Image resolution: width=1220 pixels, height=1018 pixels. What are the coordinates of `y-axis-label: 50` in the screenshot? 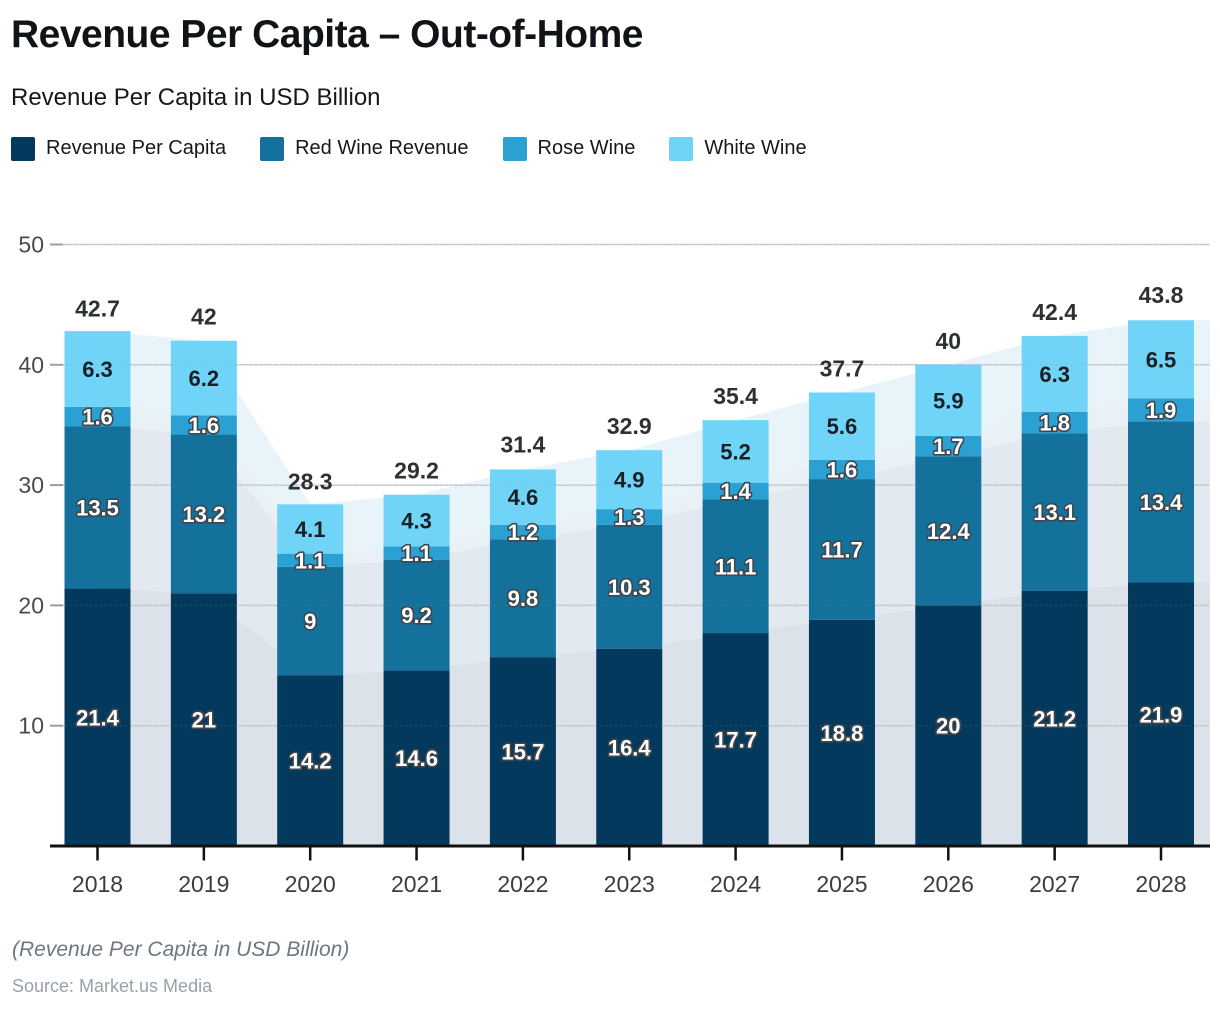 It's located at (31, 245).